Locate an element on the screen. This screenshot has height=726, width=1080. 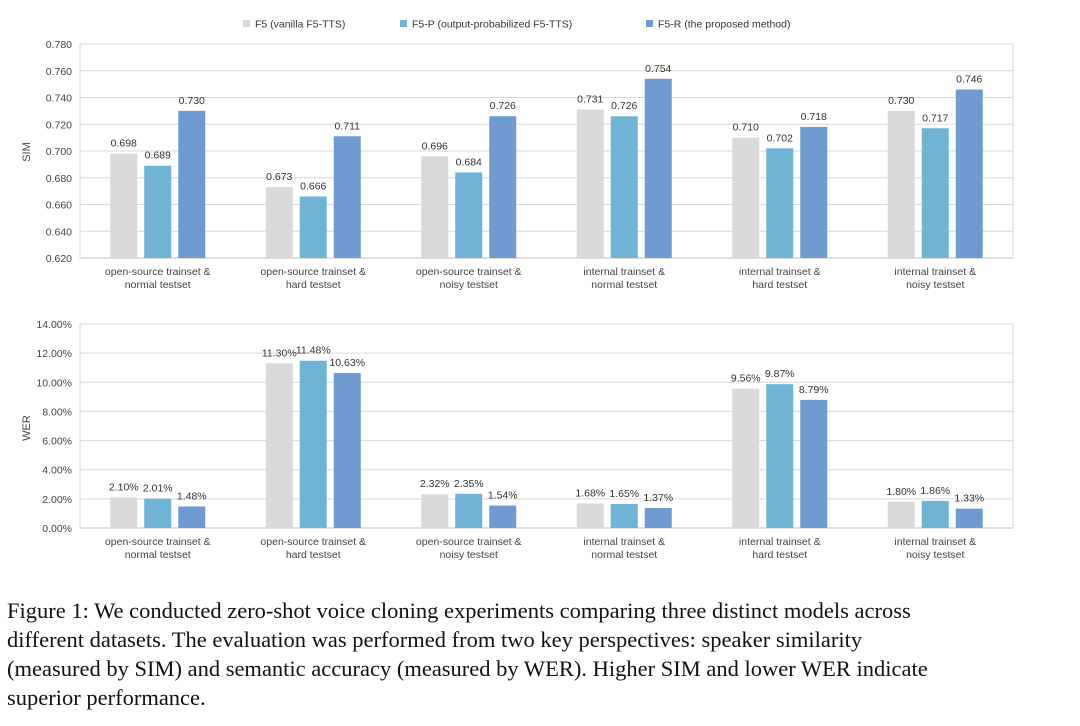
y-tick-label: 0.680 is located at coordinates (59, 179).